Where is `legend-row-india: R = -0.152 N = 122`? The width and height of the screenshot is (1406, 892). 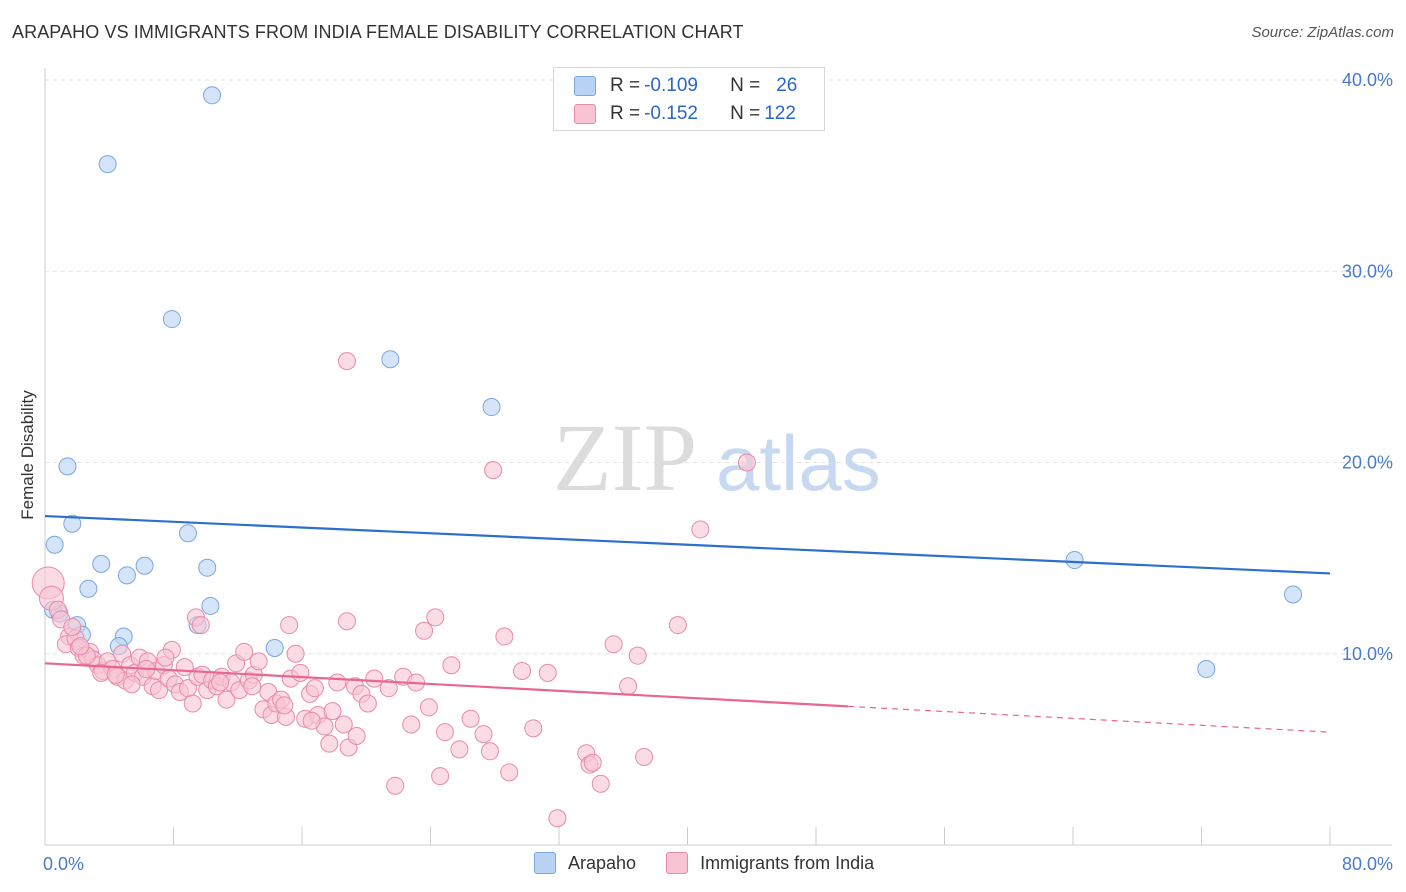
legend-row-india: R = -0.152 N = 122 is located at coordinates (685, 114).